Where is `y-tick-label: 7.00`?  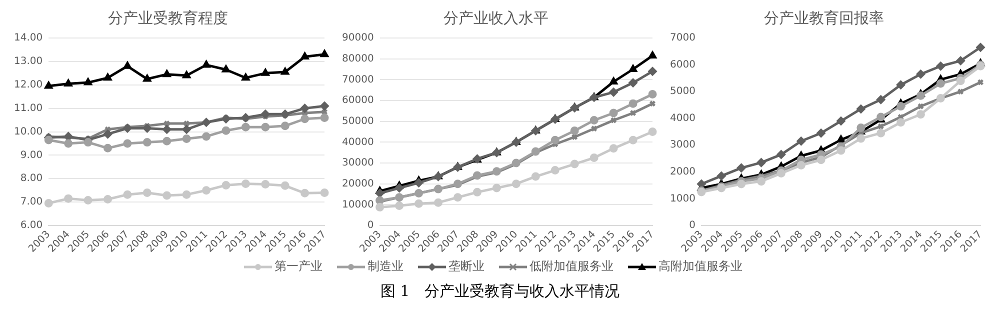 y-tick-label: 7.00 is located at coordinates (31, 202).